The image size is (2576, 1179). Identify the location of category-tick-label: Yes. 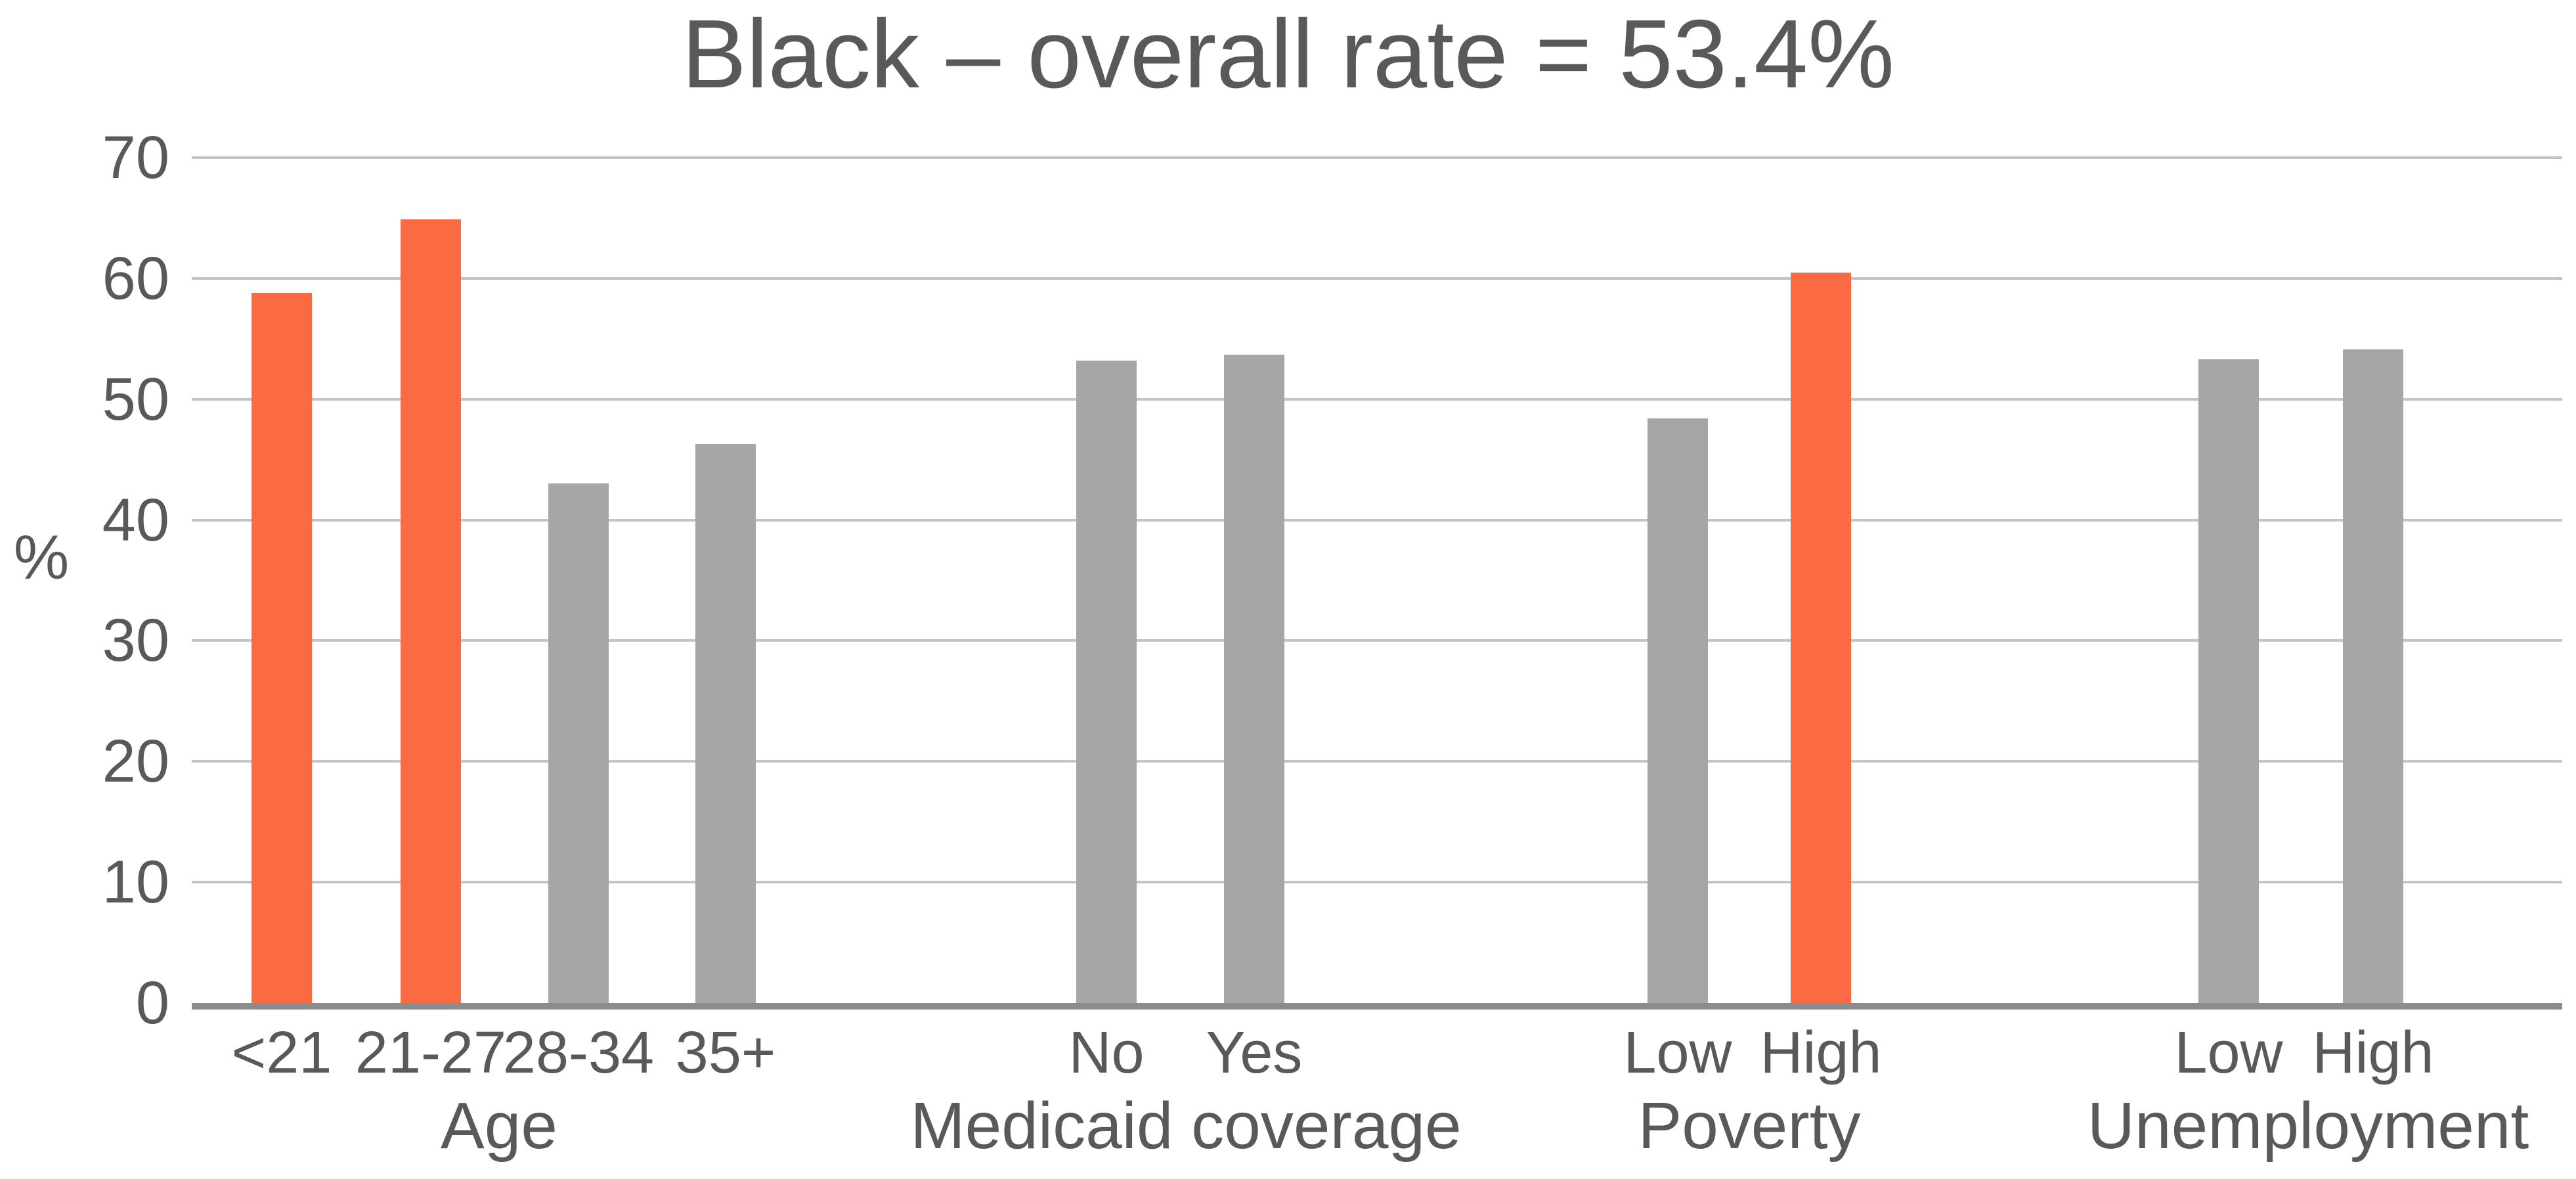
(1254, 1053).